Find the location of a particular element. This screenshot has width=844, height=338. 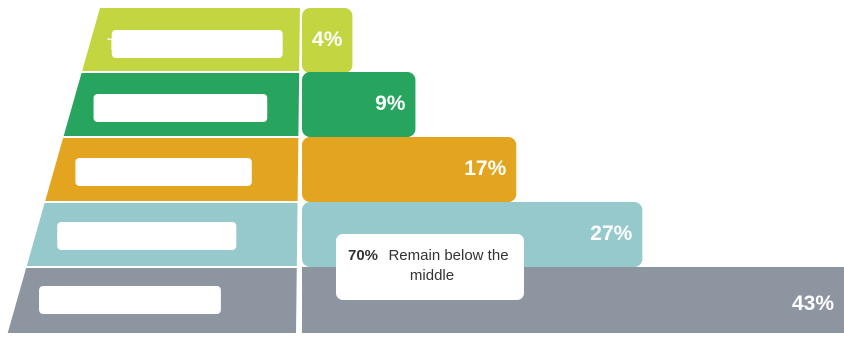

bar-top-quintile is located at coordinates (327, 40).